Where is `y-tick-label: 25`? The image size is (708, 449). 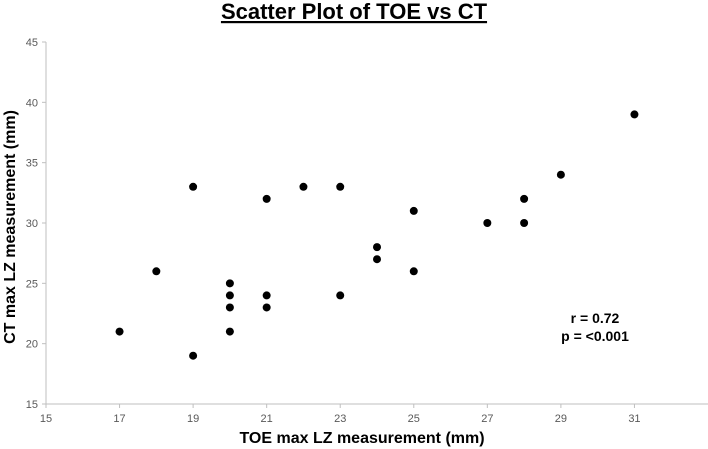
y-tick-label: 25 is located at coordinates (32, 284).